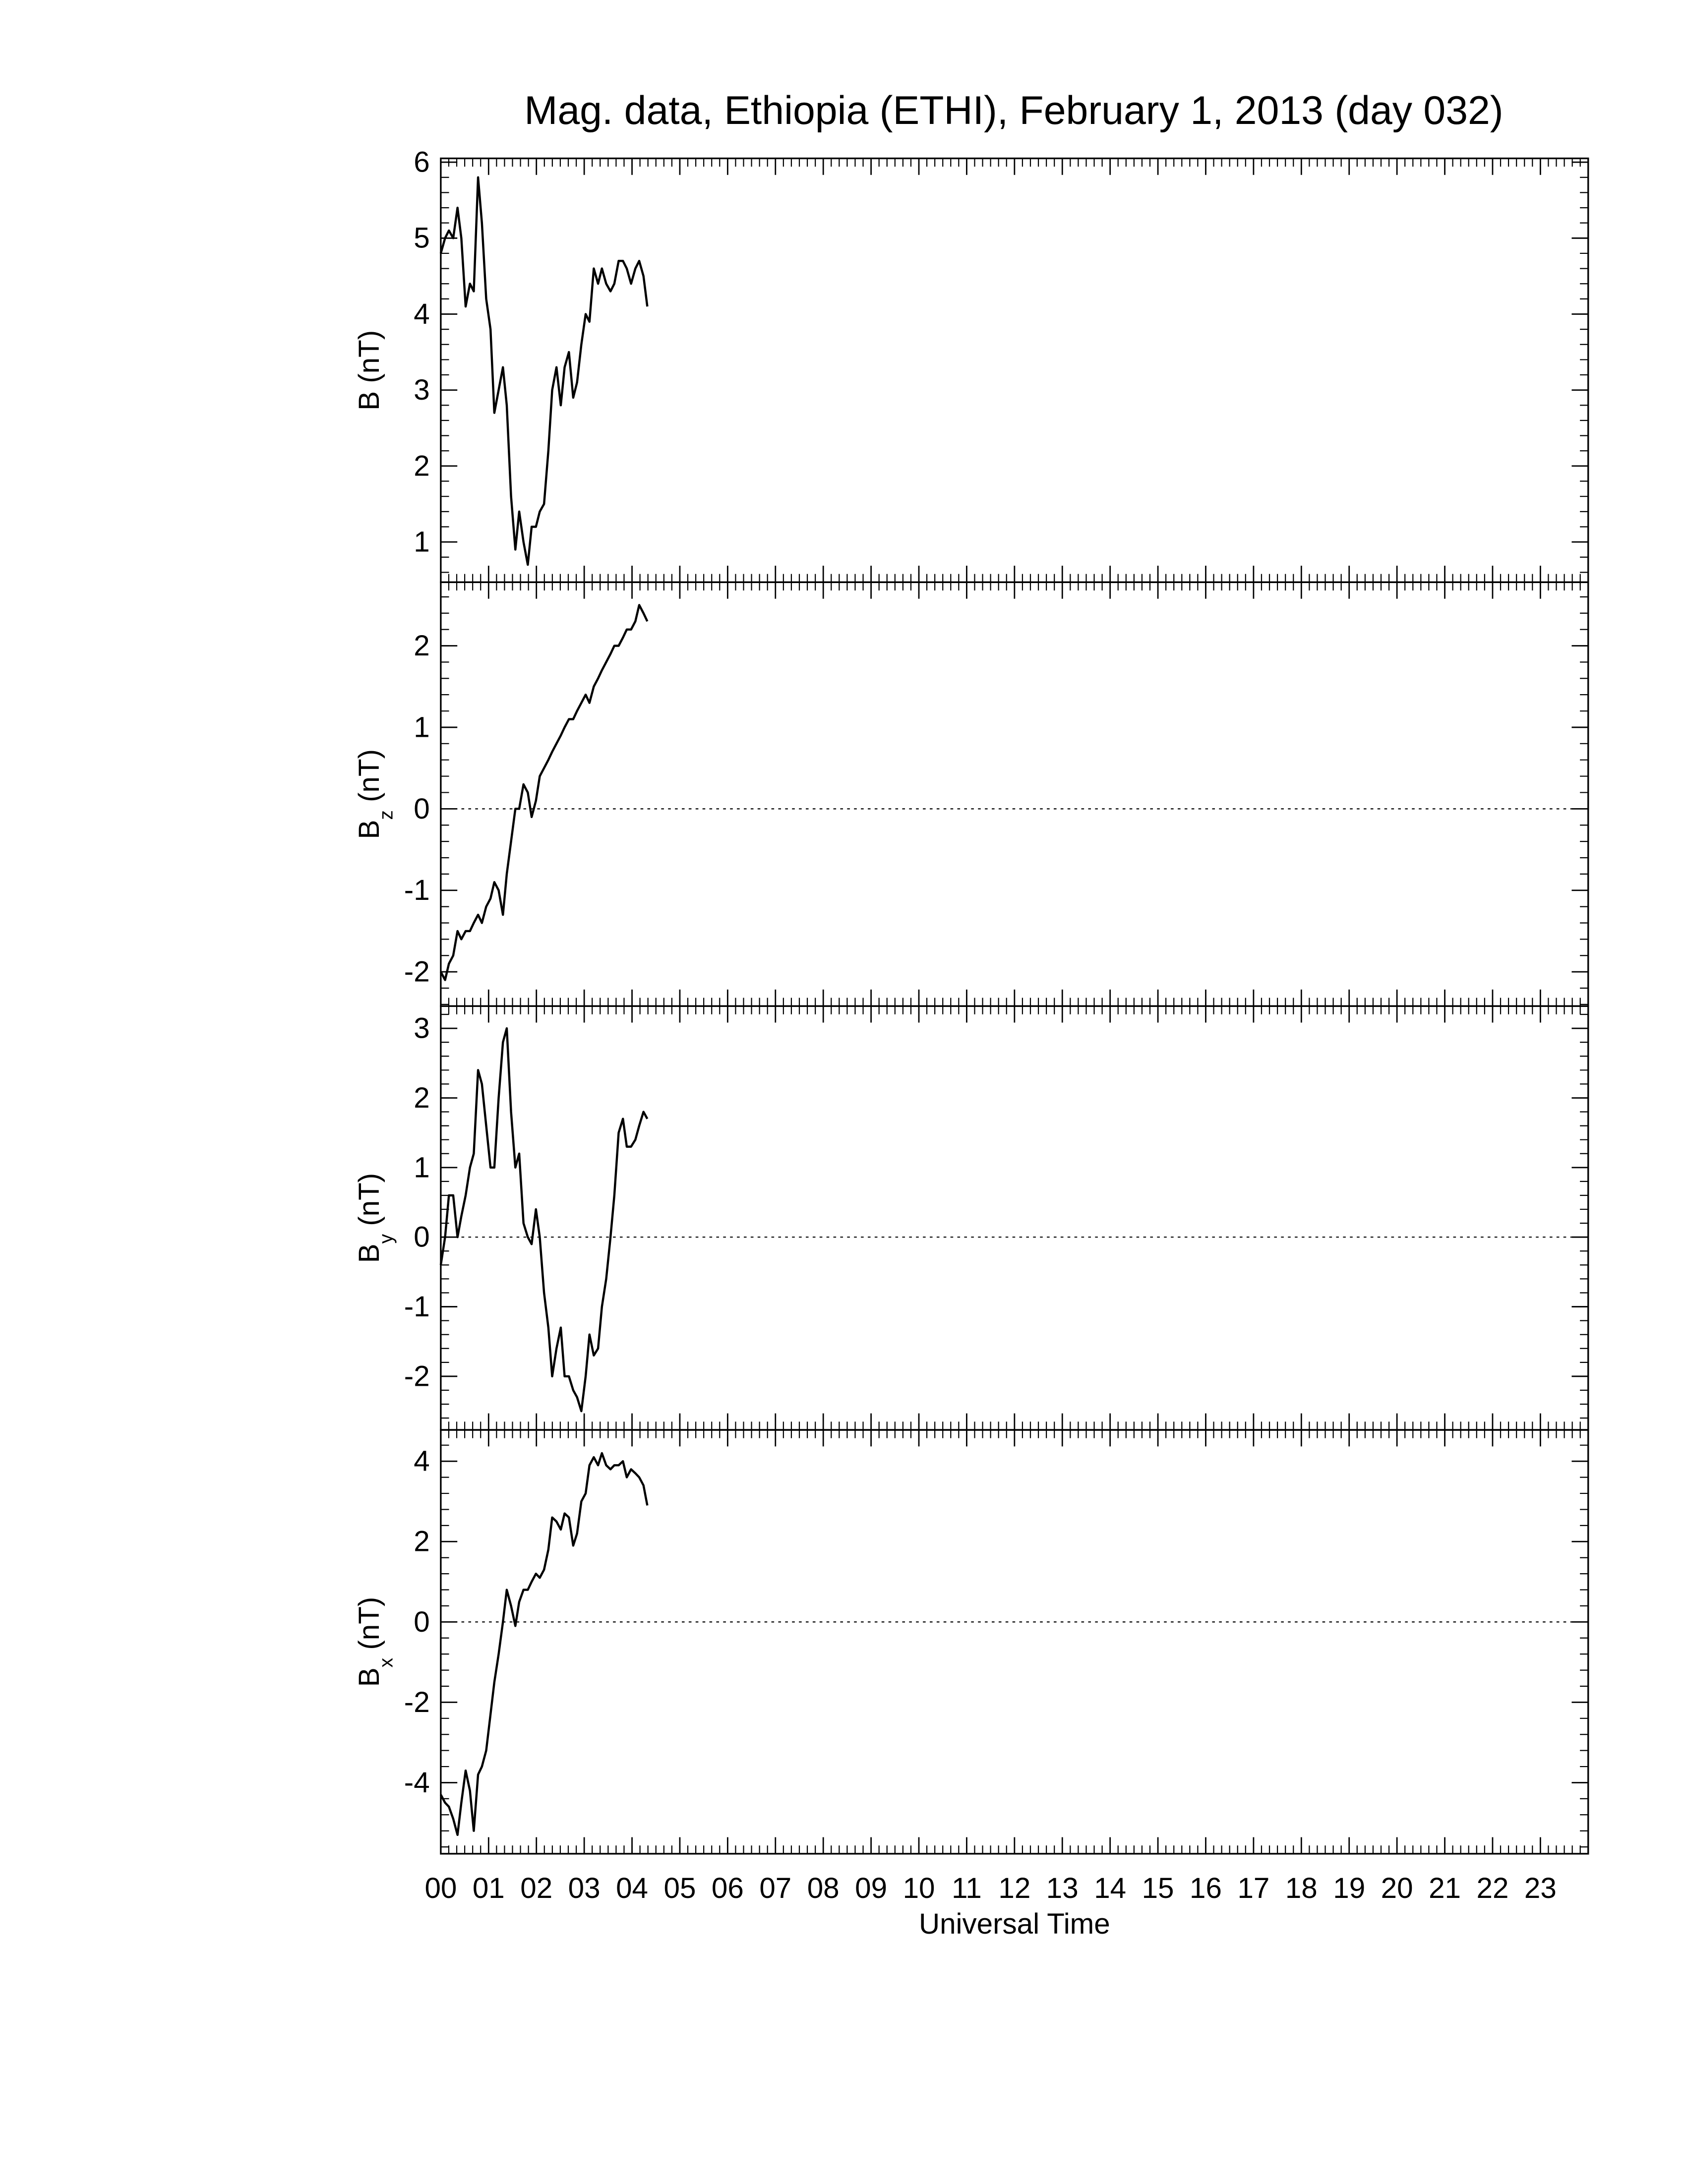 Image resolution: width=1686 pixels, height=2184 pixels. What do you see at coordinates (728, 1888) in the screenshot?
I see `x-tick-label: 06` at bounding box center [728, 1888].